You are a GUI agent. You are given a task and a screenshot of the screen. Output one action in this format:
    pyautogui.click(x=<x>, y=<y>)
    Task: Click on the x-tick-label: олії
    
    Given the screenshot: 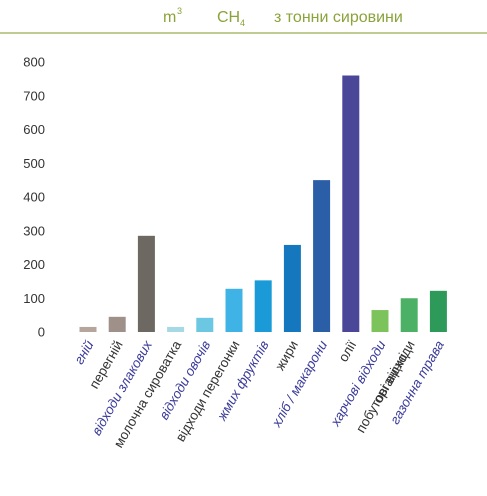 What is the action you would take?
    pyautogui.click(x=347, y=351)
    